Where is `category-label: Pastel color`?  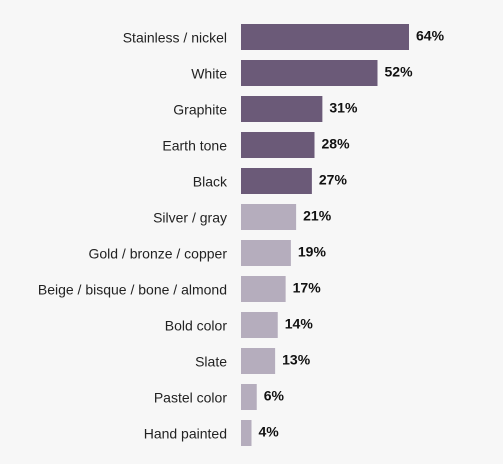
category-label: Pastel color is located at coordinates (190, 398).